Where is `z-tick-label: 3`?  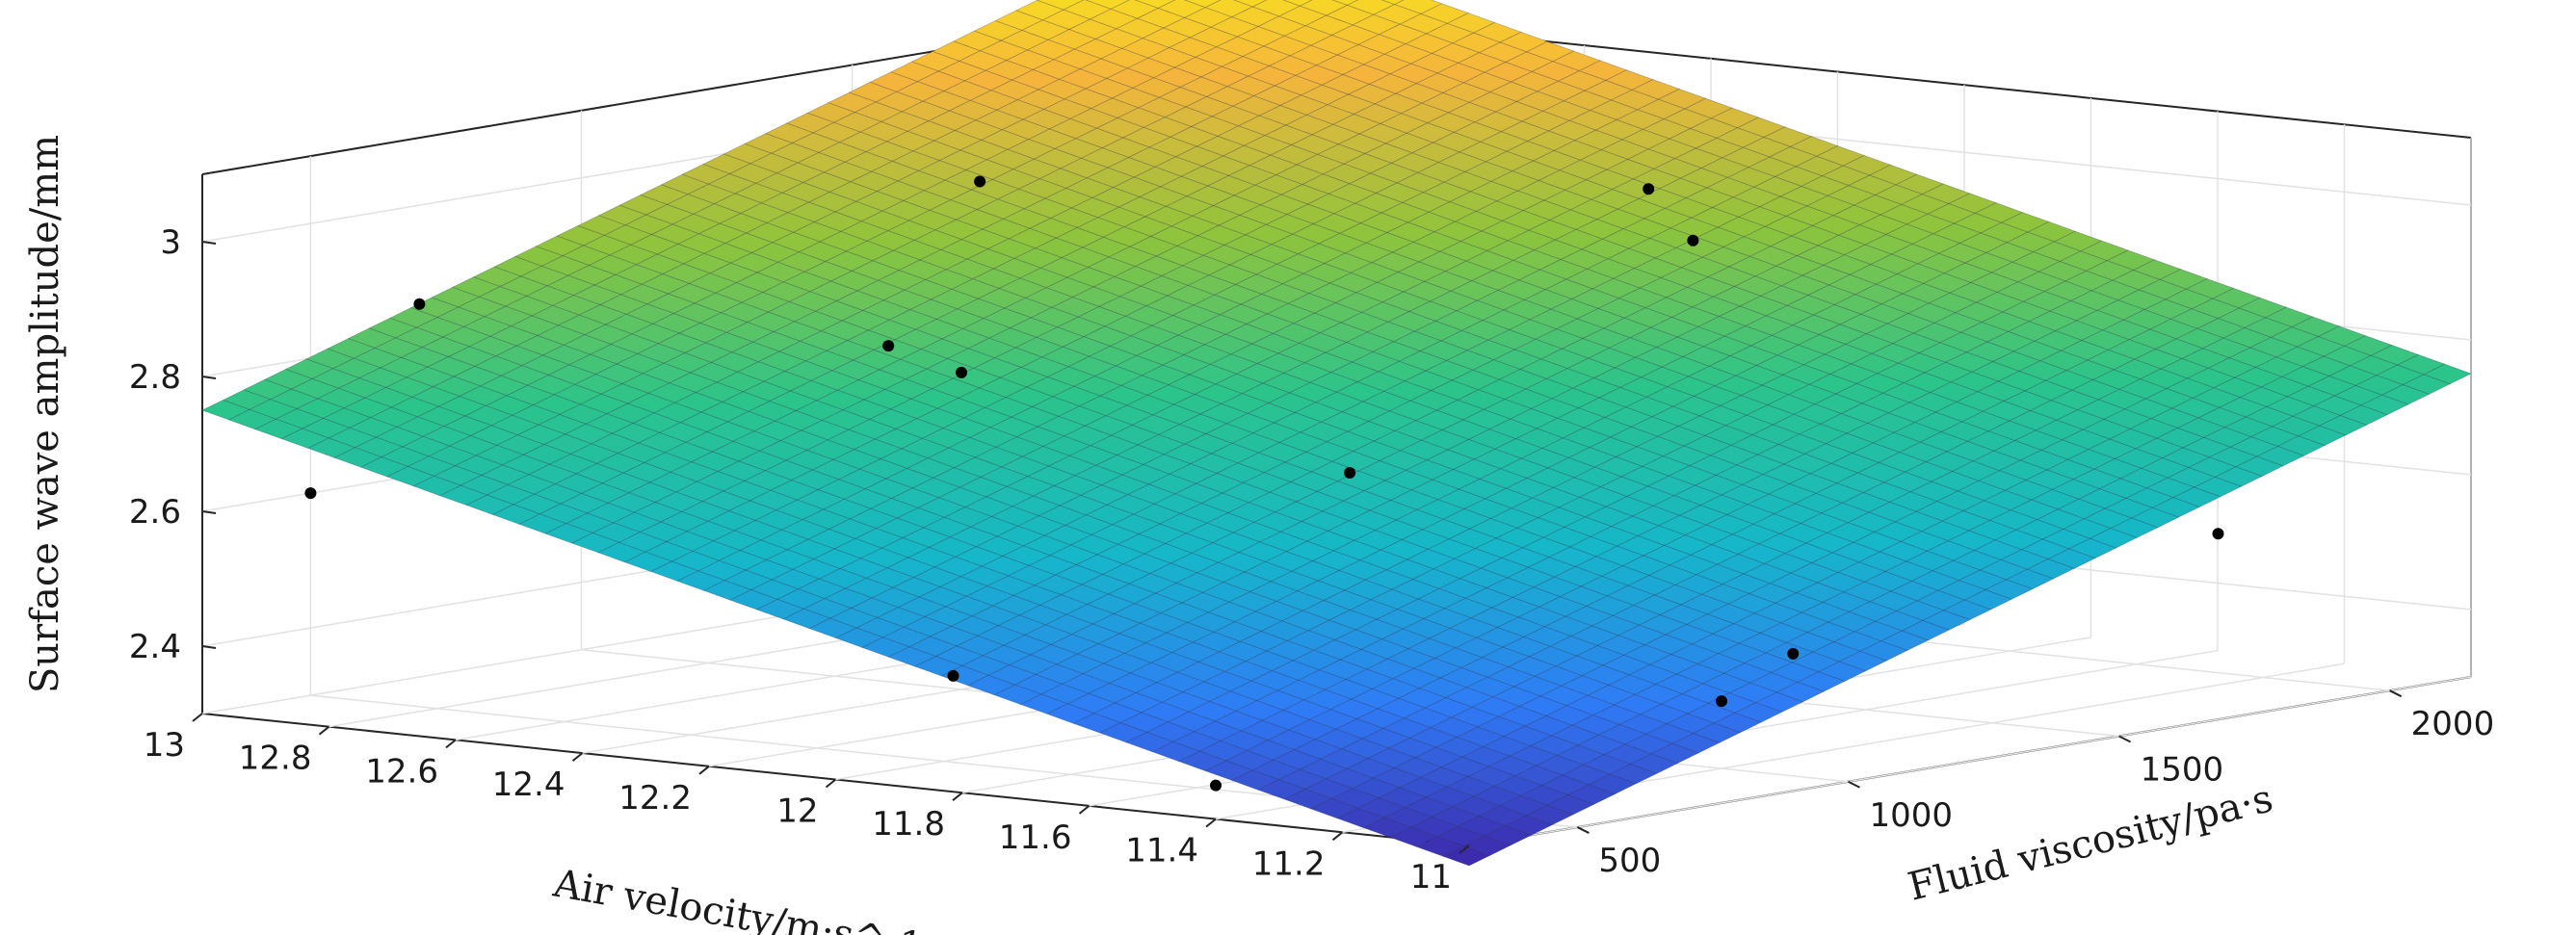 z-tick-label: 3 is located at coordinates (171, 242).